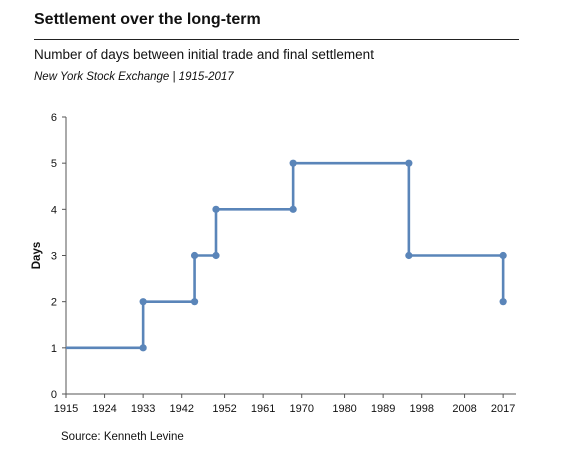 The width and height of the screenshot is (564, 457). Describe the element at coordinates (54, 118) in the screenshot. I see `y-tick-label: 6` at that location.